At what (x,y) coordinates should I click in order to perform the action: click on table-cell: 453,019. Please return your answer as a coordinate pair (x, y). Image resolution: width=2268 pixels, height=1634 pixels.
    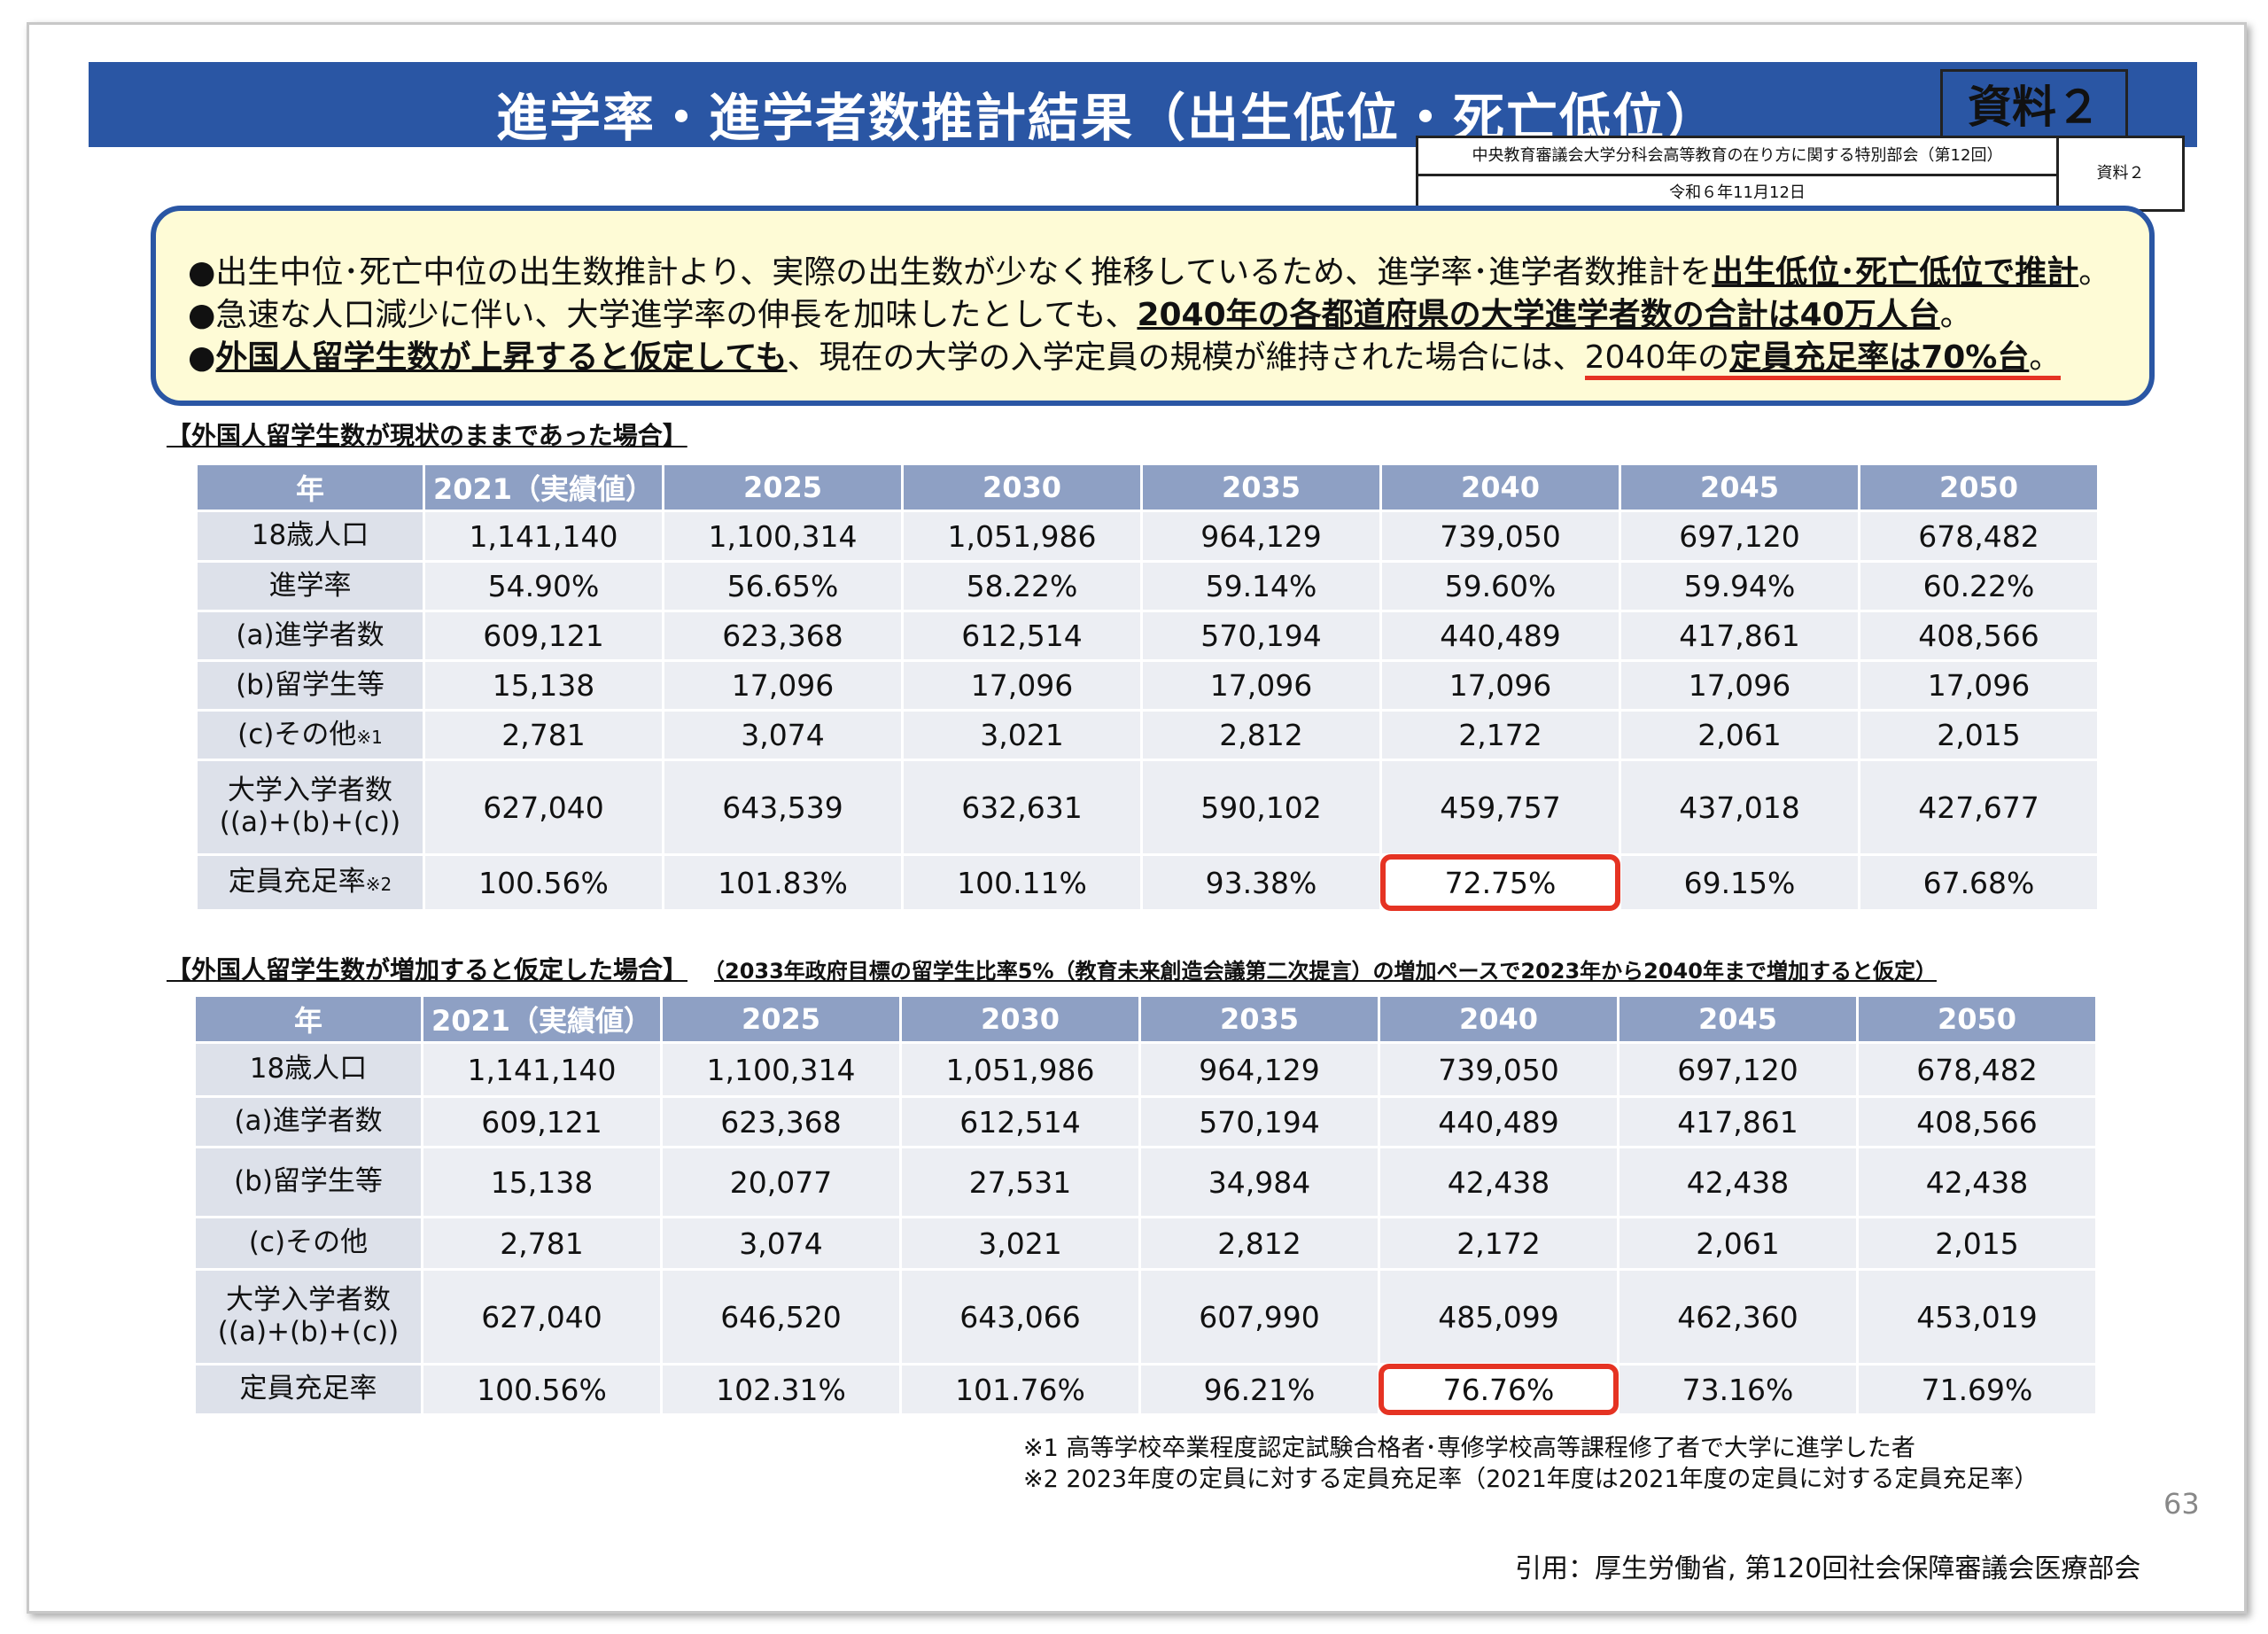
    Looking at the image, I should click on (1977, 1317).